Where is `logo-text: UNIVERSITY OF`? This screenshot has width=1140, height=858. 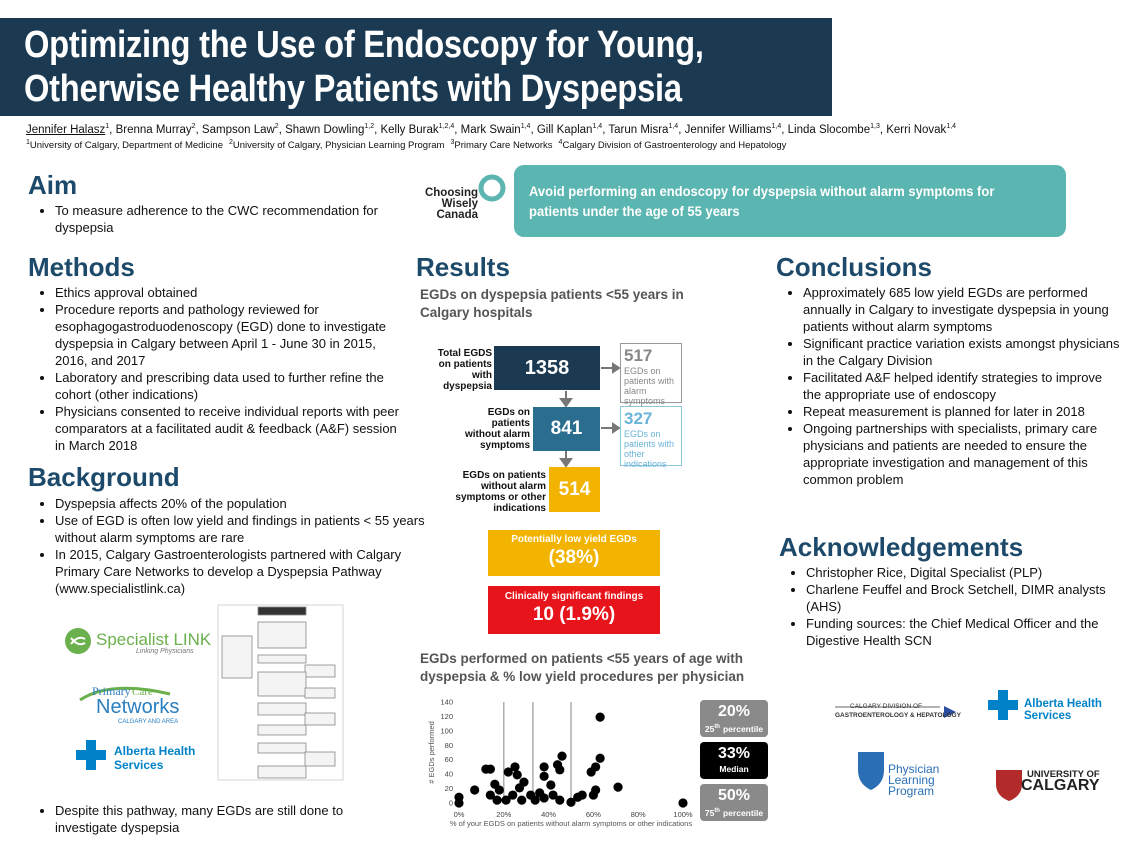 logo-text: UNIVERSITY OF is located at coordinates (1063, 774).